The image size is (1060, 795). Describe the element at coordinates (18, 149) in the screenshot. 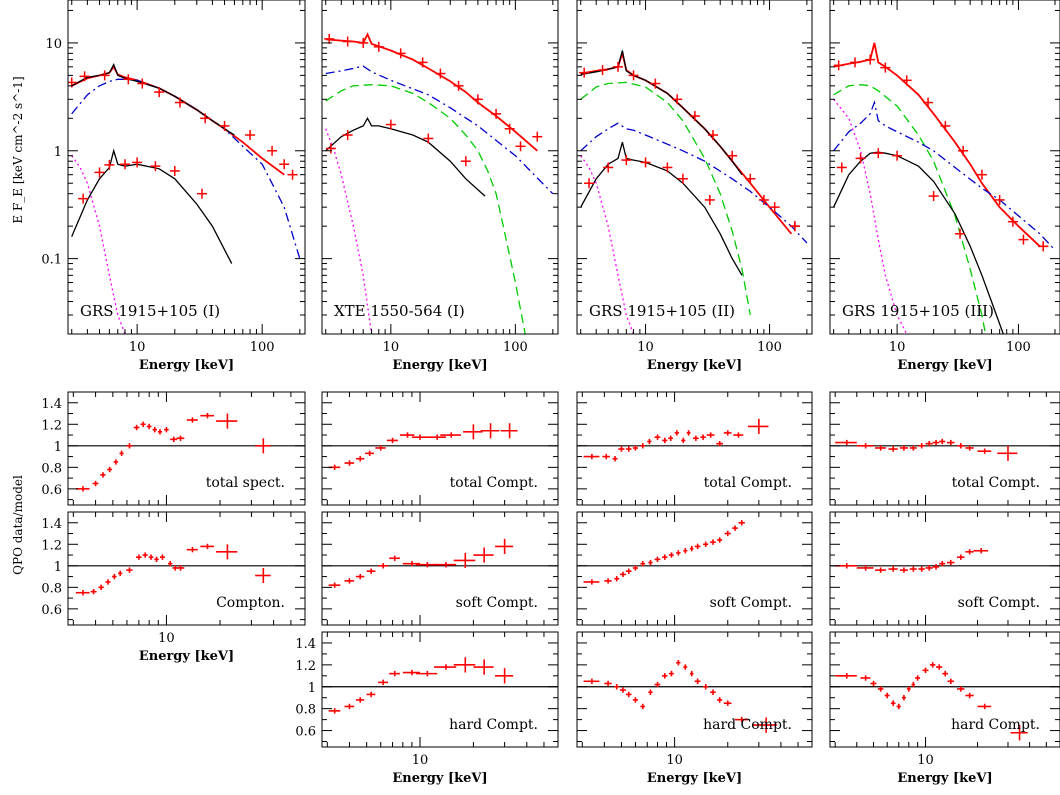

I see `top-y-axis-label: E F_E [keV cm^-2 s^-1]` at that location.